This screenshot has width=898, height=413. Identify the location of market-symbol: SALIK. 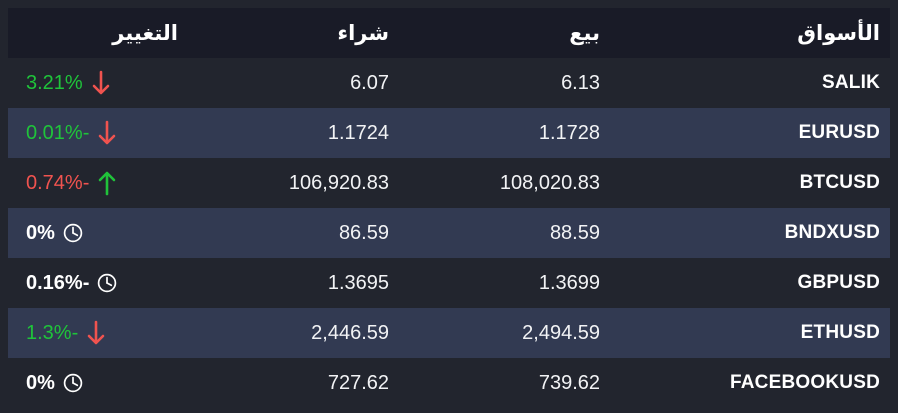
(851, 82).